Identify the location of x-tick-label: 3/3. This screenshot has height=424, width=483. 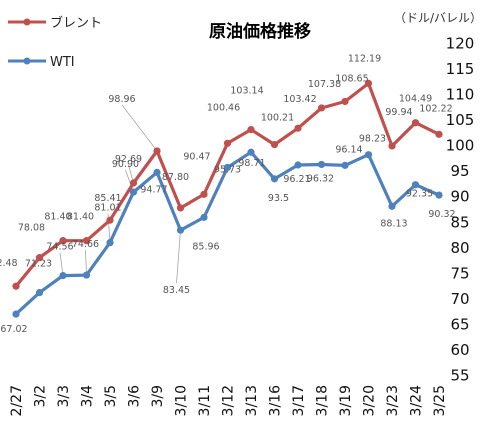
(64, 396).